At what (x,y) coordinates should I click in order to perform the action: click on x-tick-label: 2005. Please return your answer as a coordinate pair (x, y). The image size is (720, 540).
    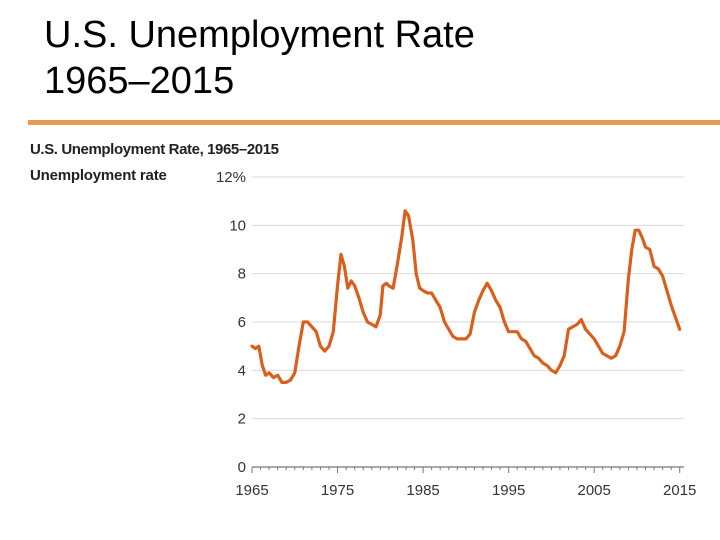
    Looking at the image, I should click on (593, 490).